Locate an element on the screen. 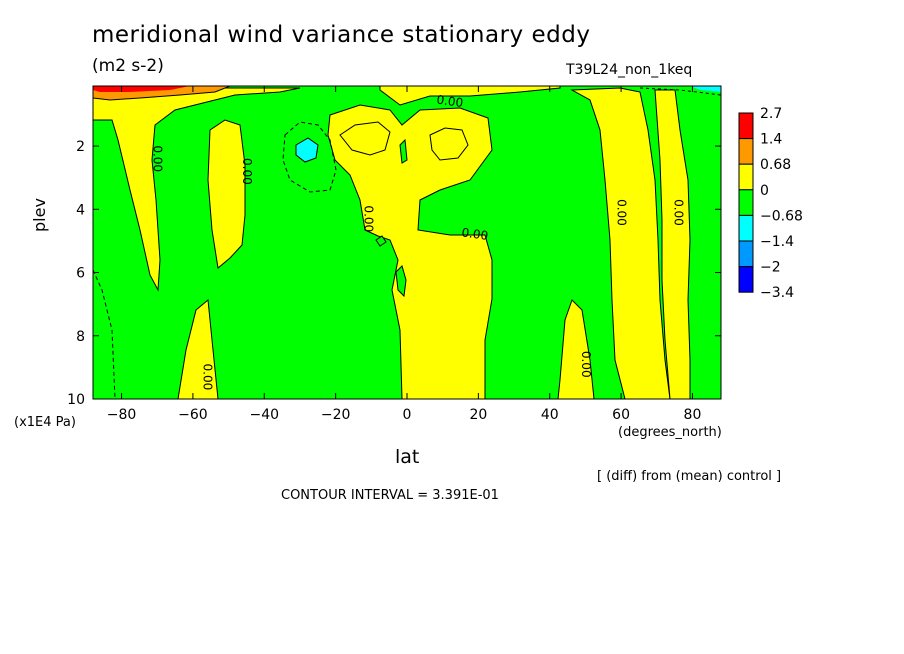  fill-pos-top-strip is located at coordinates (470, 96).